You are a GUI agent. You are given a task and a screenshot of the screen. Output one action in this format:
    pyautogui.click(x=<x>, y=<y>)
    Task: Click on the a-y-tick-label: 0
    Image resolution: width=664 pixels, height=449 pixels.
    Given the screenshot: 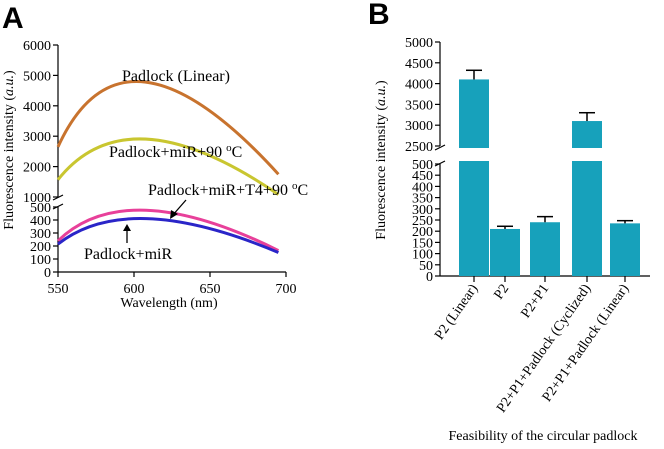 What is the action you would take?
    pyautogui.click(x=47, y=273)
    